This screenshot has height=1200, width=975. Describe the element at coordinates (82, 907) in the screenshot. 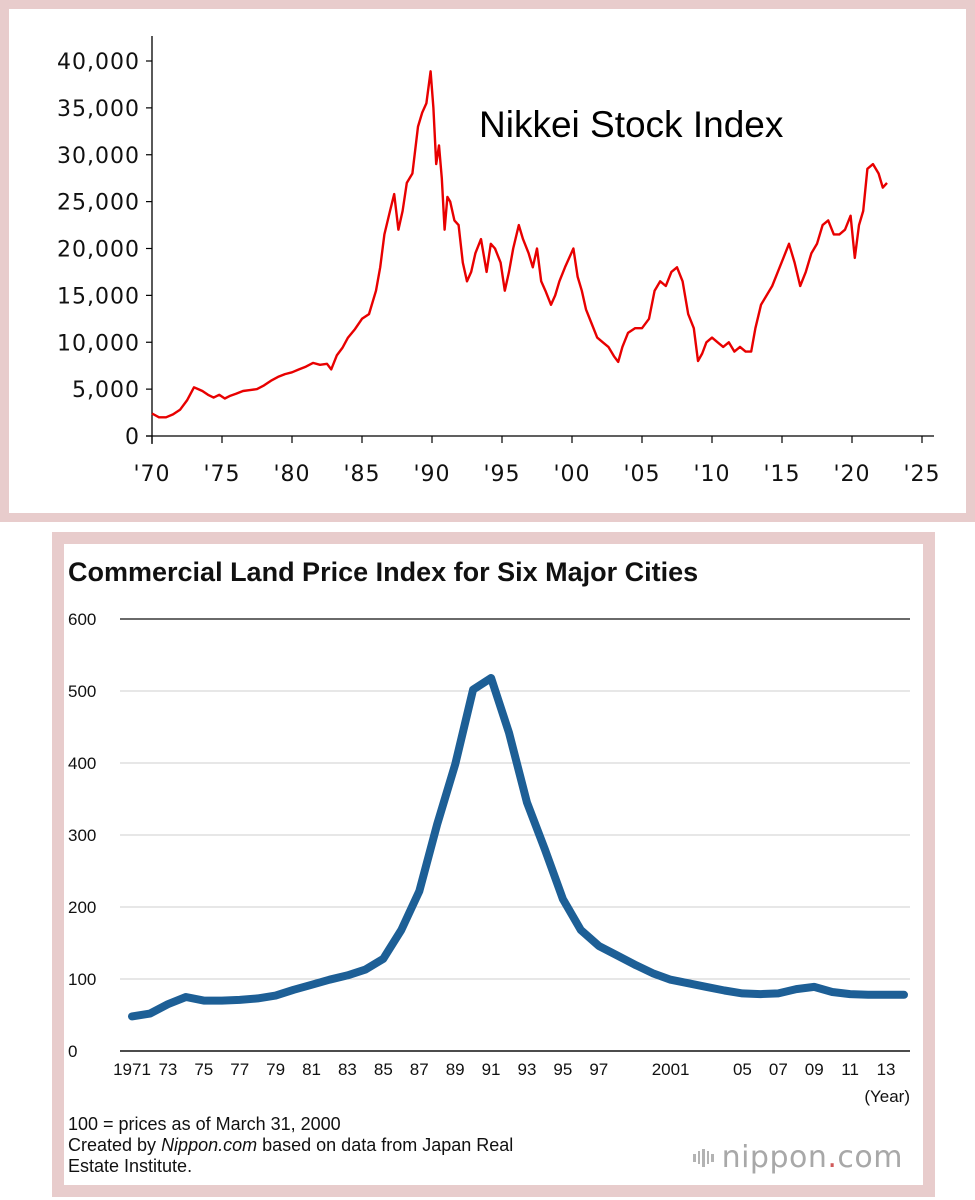

I see `land-y-tick-label: 200` at that location.